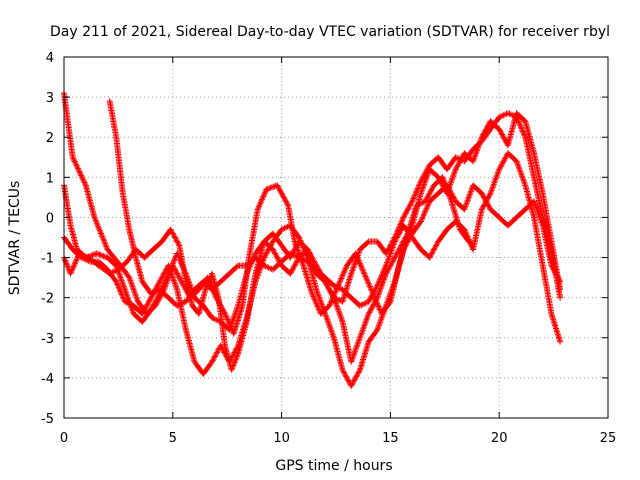 The height and width of the screenshot is (480, 640). Describe the element at coordinates (390, 438) in the screenshot. I see `x-tick-label: 15` at that location.